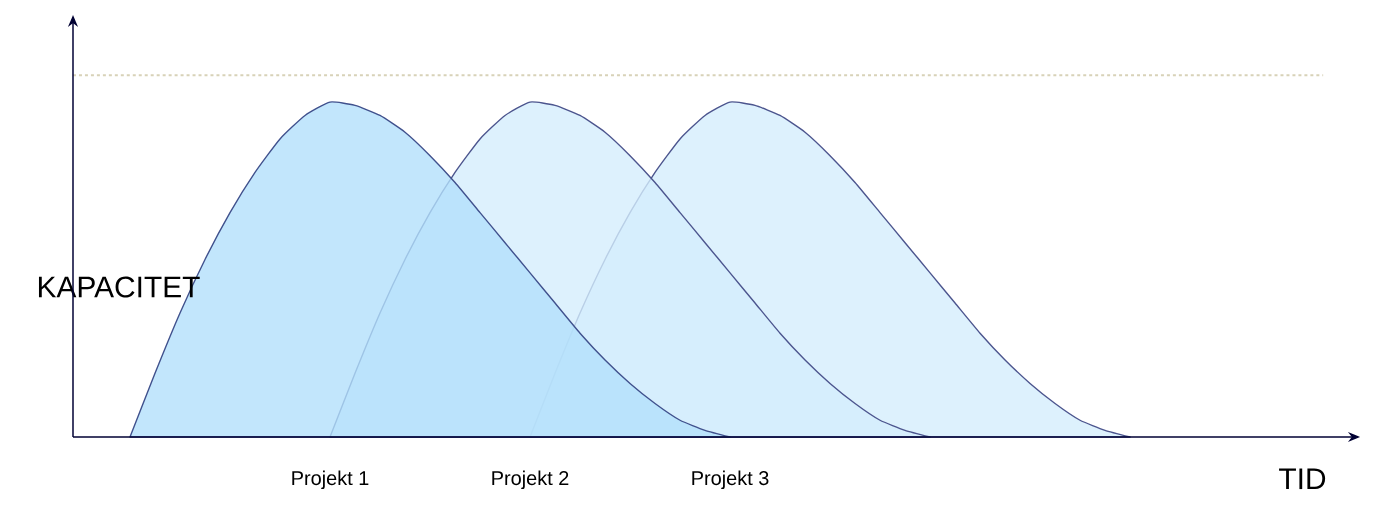  What do you see at coordinates (730, 480) in the screenshot?
I see `series-label: Projekt 3` at bounding box center [730, 480].